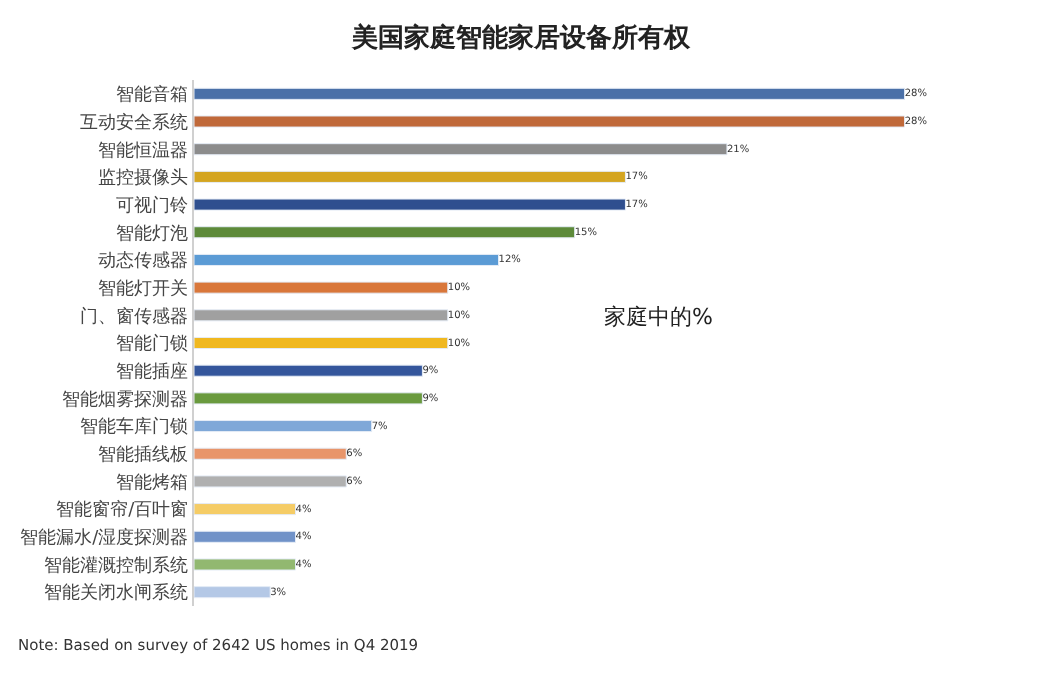  I want to click on y-tick-label: 互动安全系统, so click(134, 122).